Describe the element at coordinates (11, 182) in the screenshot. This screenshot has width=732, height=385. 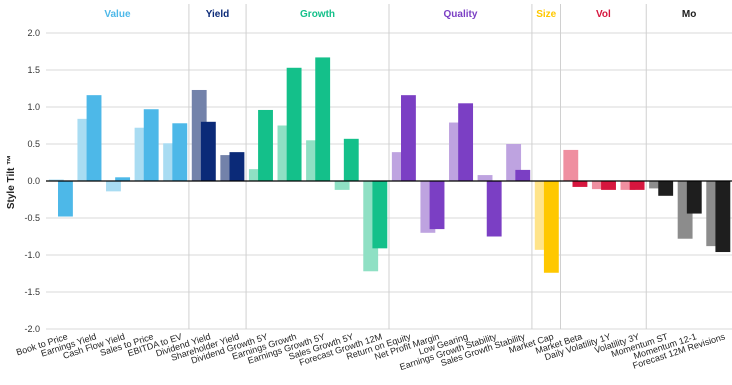
I see `y-axis-title: Style Tilt ™` at that location.